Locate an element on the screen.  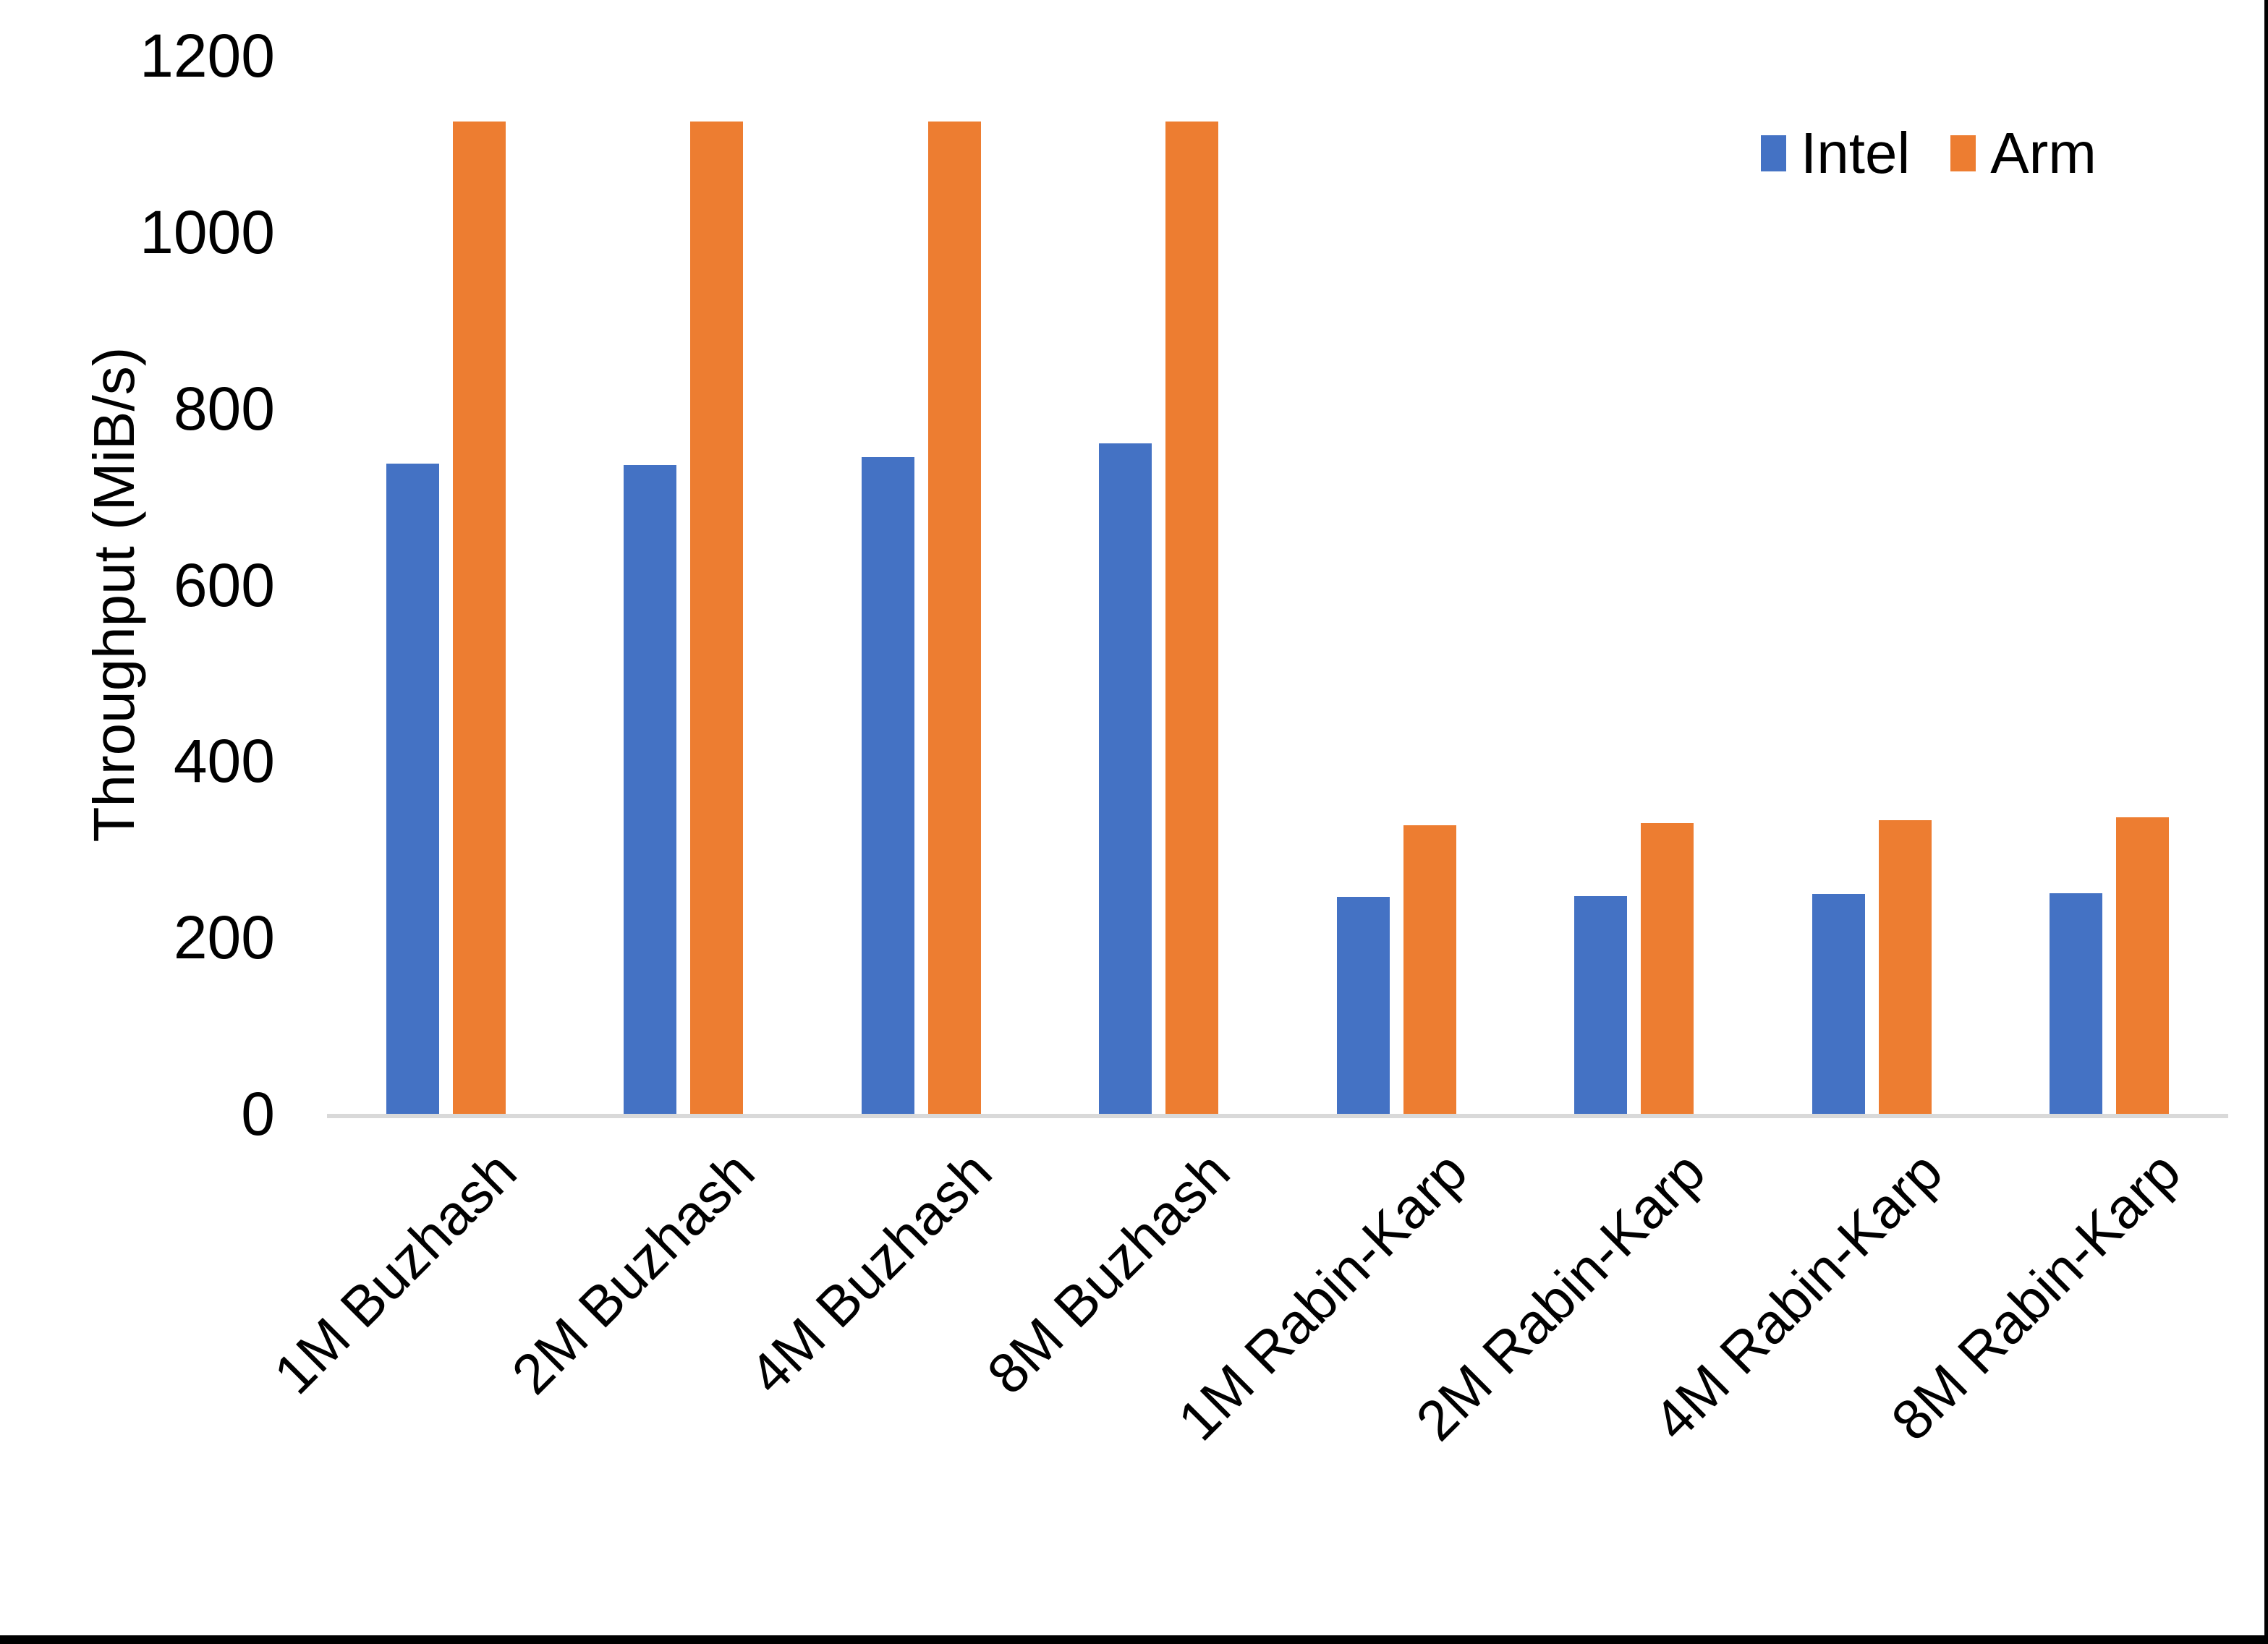
y-tick-label: 600 is located at coordinates (224, 584).